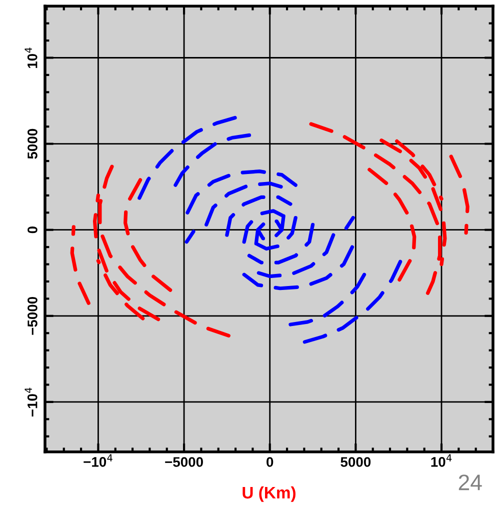 This screenshot has width=500, height=510. What do you see at coordinates (31, 58) in the screenshot?
I see `y-tick-label: 10$^{4}$` at bounding box center [31, 58].